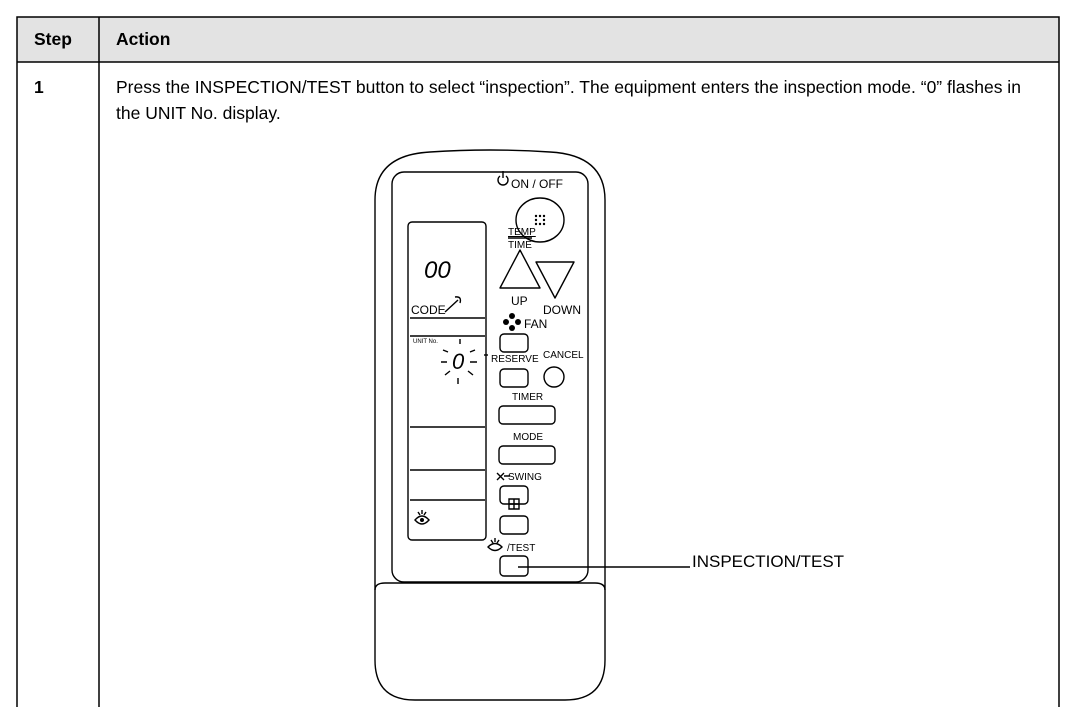 The image size is (1077, 707). What do you see at coordinates (143, 39) in the screenshot?
I see `header-action: Action` at bounding box center [143, 39].